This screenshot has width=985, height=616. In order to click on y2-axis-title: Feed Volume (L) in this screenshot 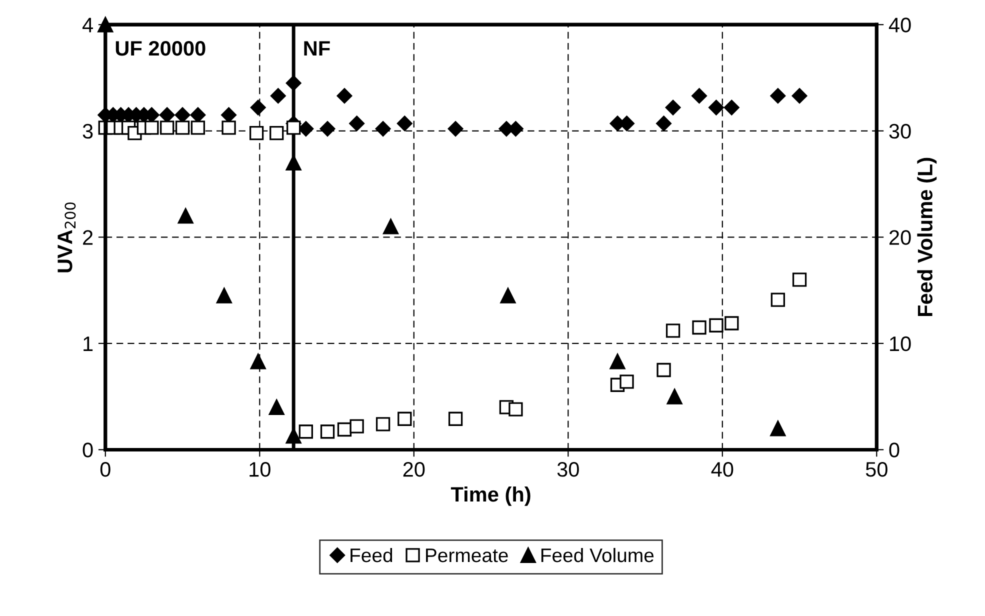, I will do `click(927, 237)`.